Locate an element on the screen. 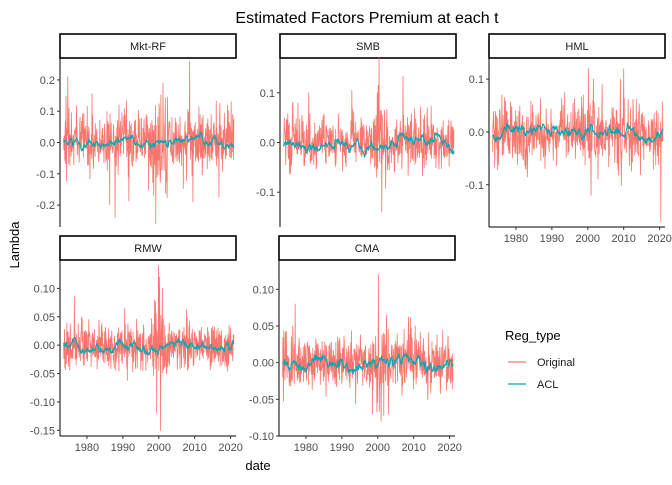 This screenshot has height=485, width=672. facet-panel: SMB -0.1 0.0 0.1 is located at coordinates (356, 130).